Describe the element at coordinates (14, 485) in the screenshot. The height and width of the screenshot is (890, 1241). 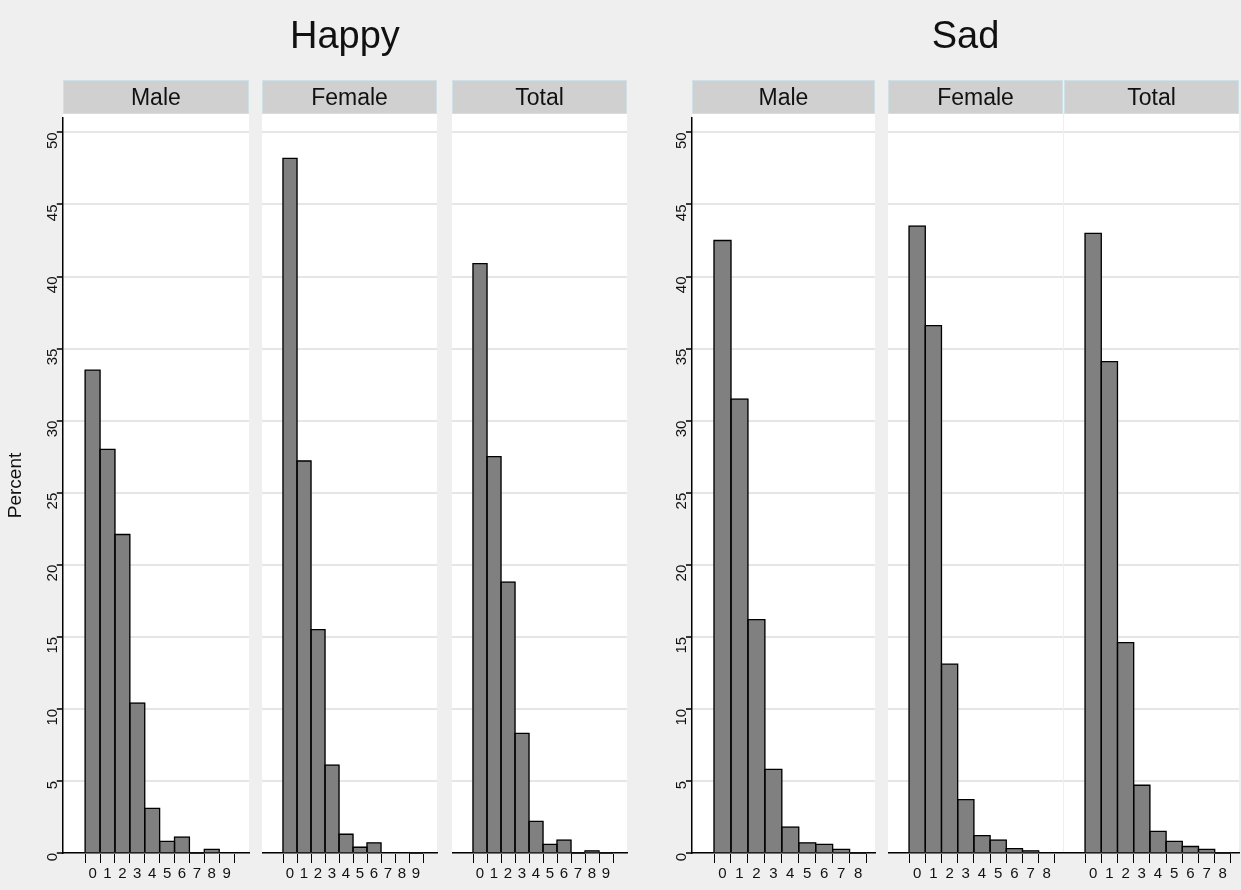
I see `y-axis-title: Percent` at that location.